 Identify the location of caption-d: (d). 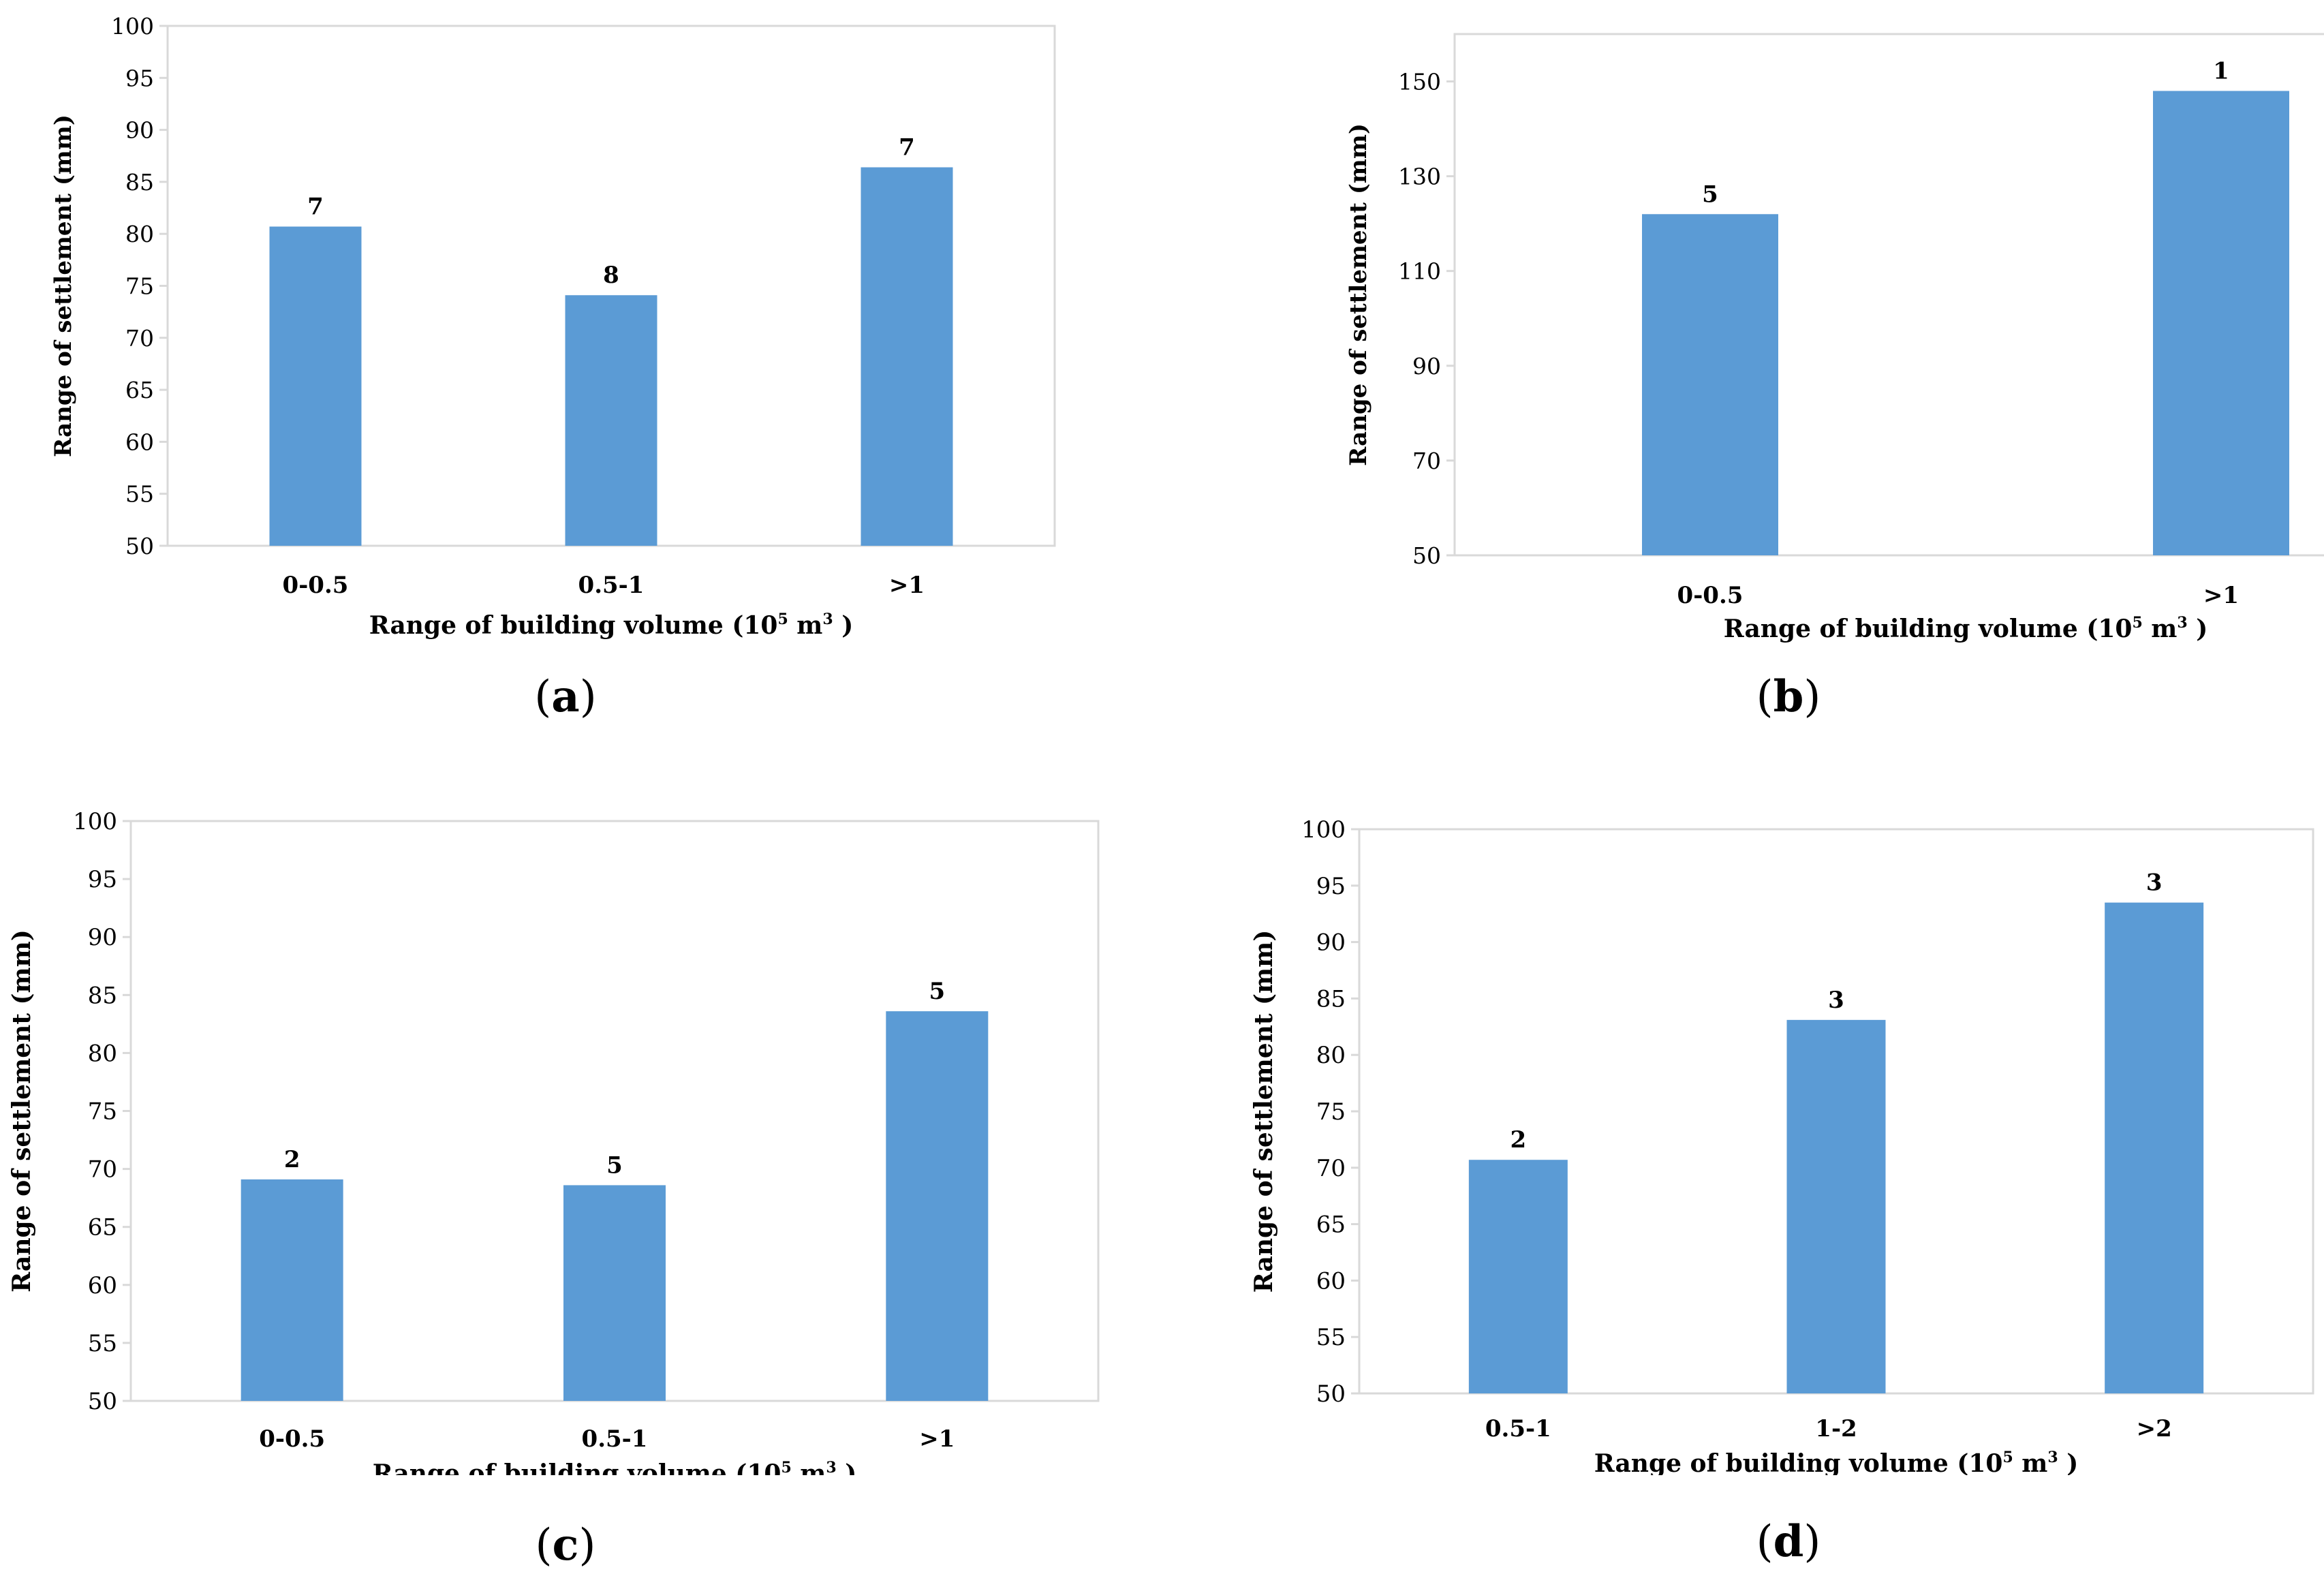
(1788, 1542).